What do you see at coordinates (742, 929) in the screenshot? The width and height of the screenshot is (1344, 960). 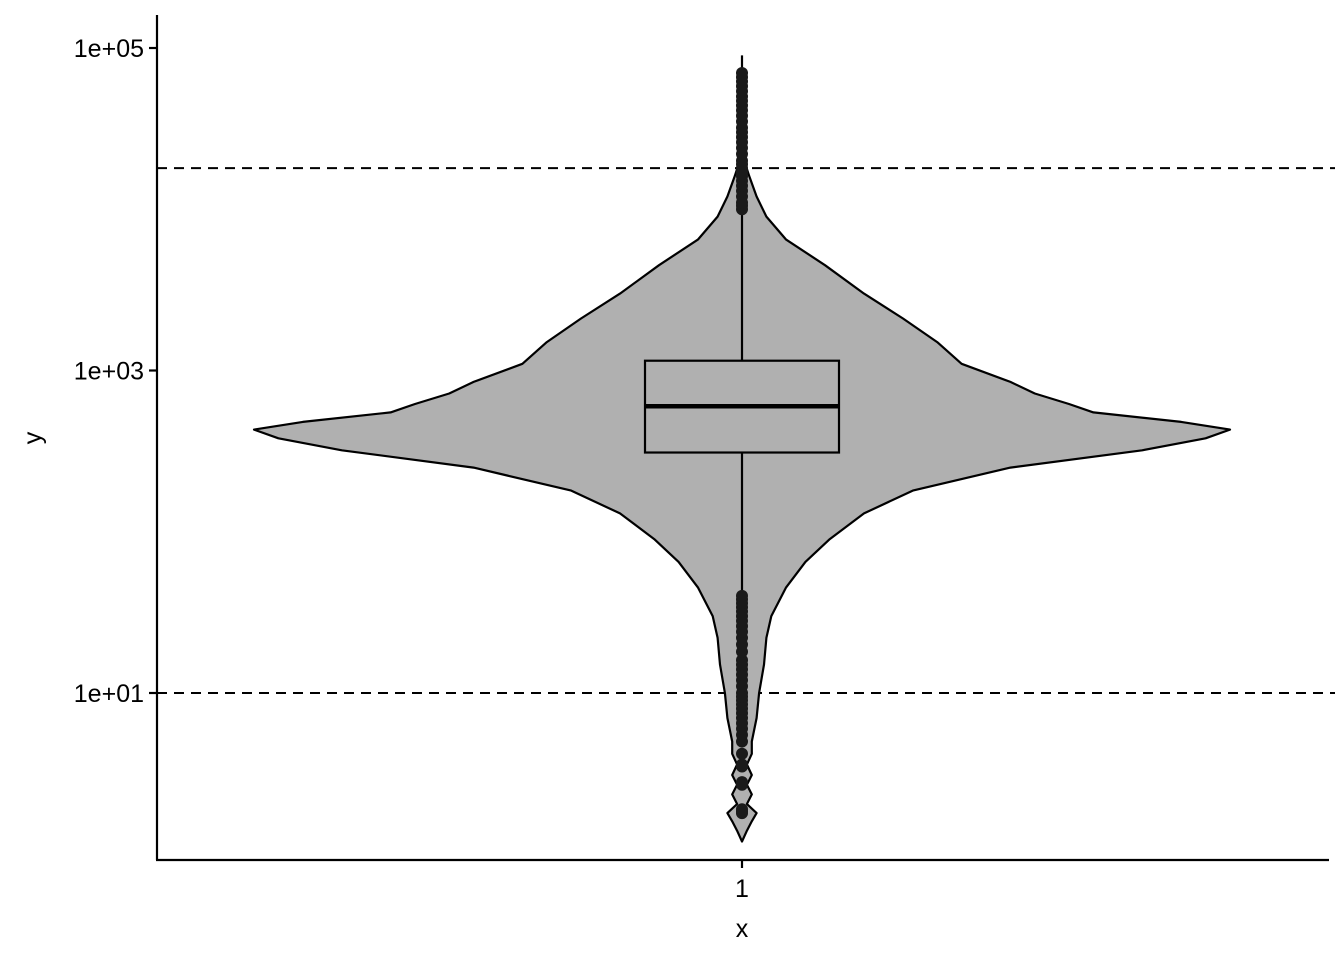 I see `x-axis-title: x` at bounding box center [742, 929].